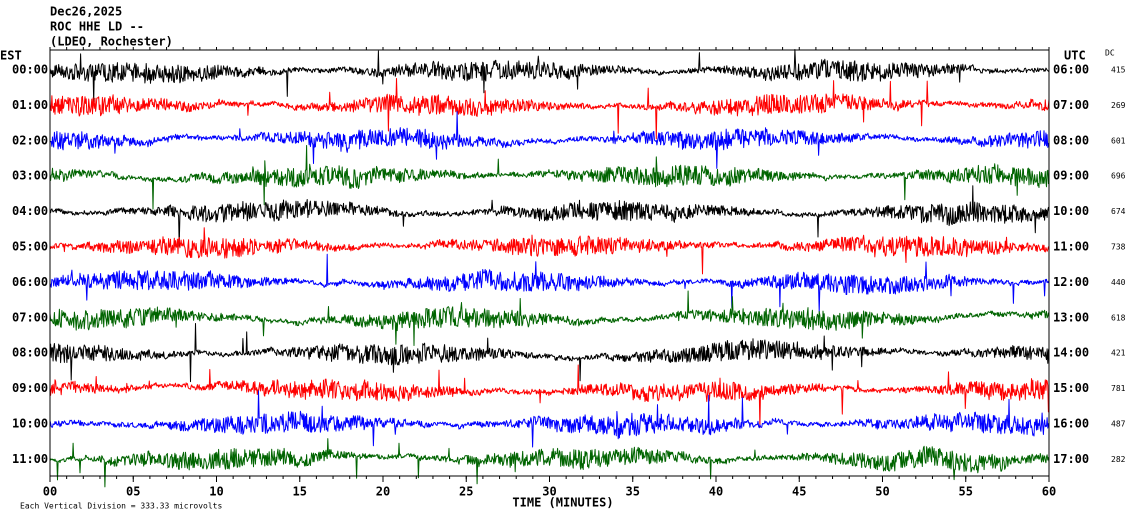  I want to click on x-tick-label: 45, so click(799, 492).